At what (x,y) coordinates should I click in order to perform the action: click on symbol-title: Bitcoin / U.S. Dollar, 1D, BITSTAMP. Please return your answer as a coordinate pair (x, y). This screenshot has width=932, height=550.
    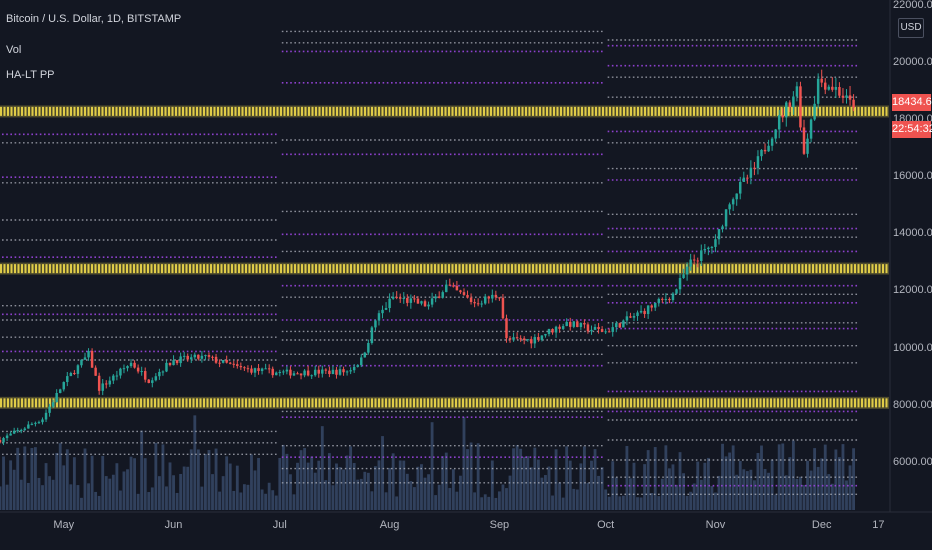
    Looking at the image, I should click on (94, 19).